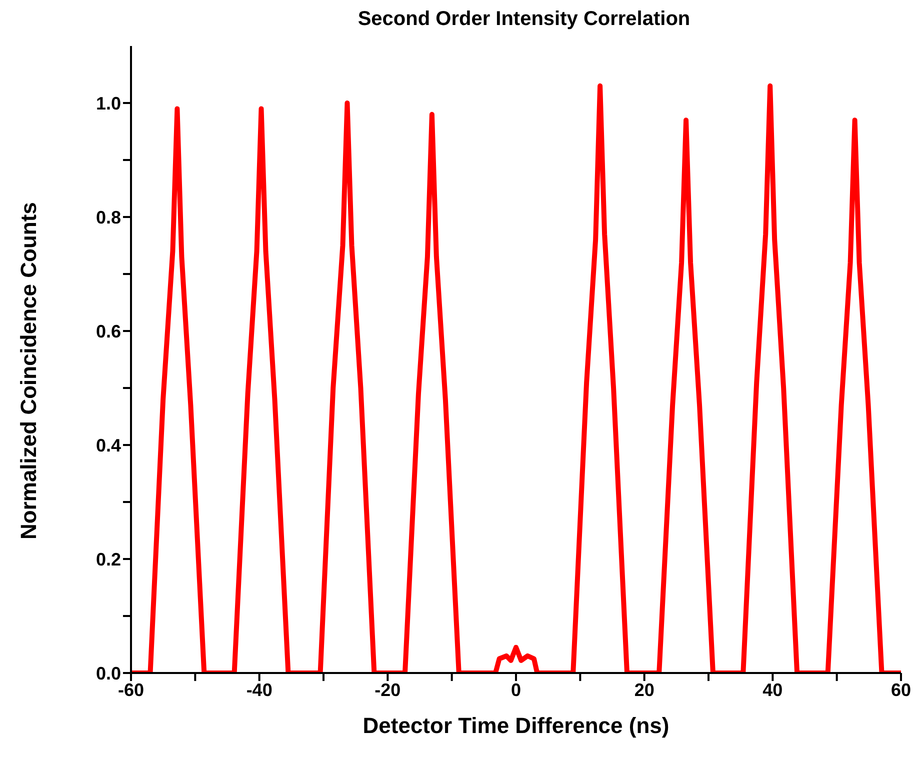 The image size is (919, 770). What do you see at coordinates (516, 690) in the screenshot?
I see `x-tick-label: 0` at bounding box center [516, 690].